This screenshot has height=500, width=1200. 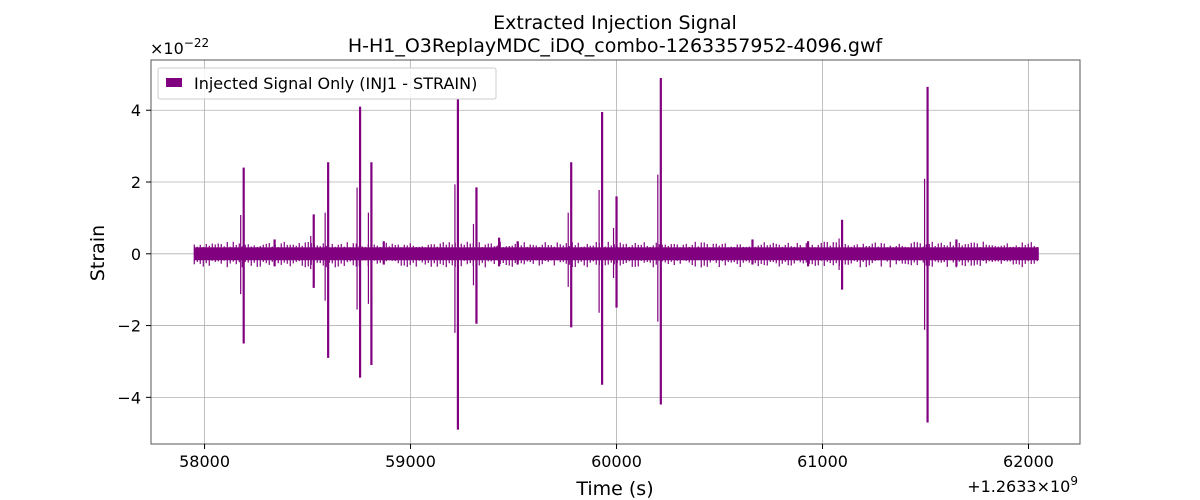 I want to click on y-tick-label: 0, so click(x=136, y=254).